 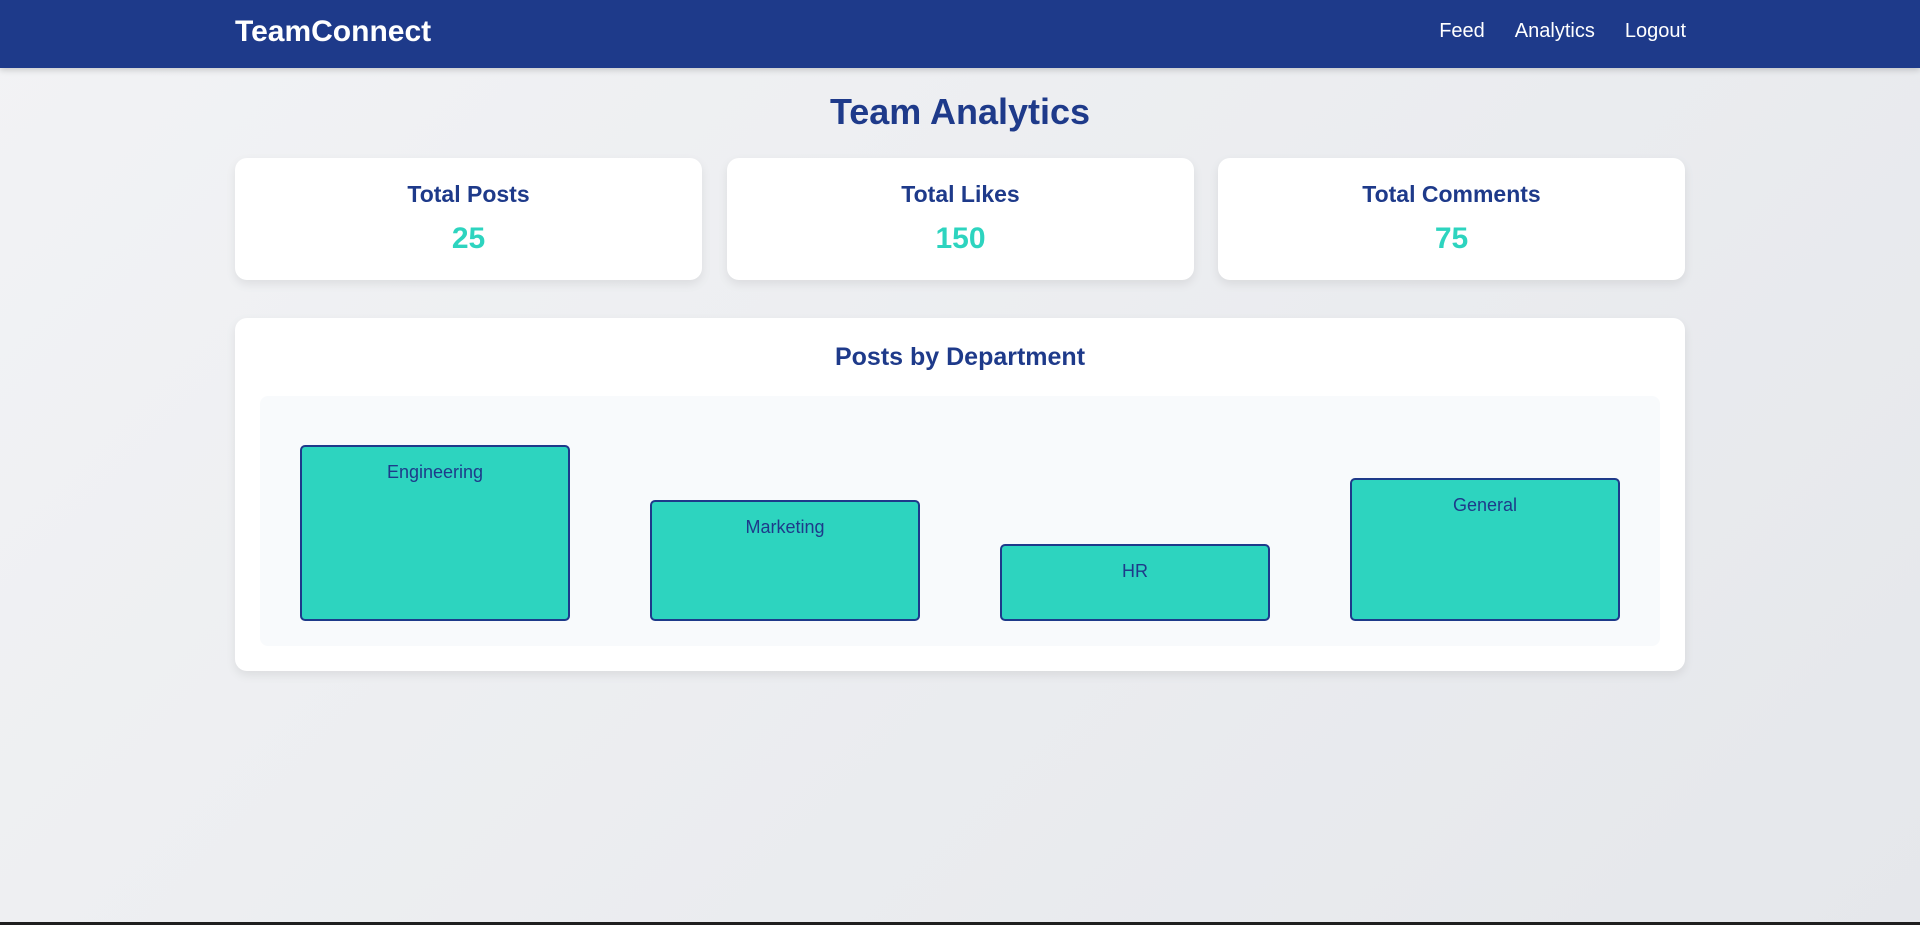 I want to click on nav-links: Feed Analytics Logout, so click(x=1562, y=31).